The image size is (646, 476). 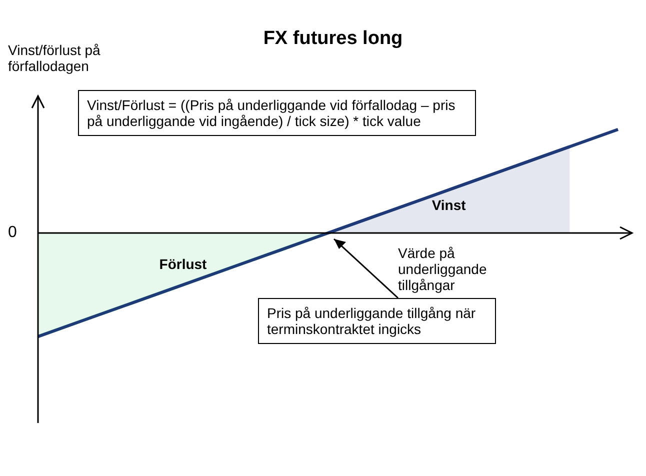 I want to click on x-axis-title: Värde på underliggande tillgångar, so click(x=443, y=269).